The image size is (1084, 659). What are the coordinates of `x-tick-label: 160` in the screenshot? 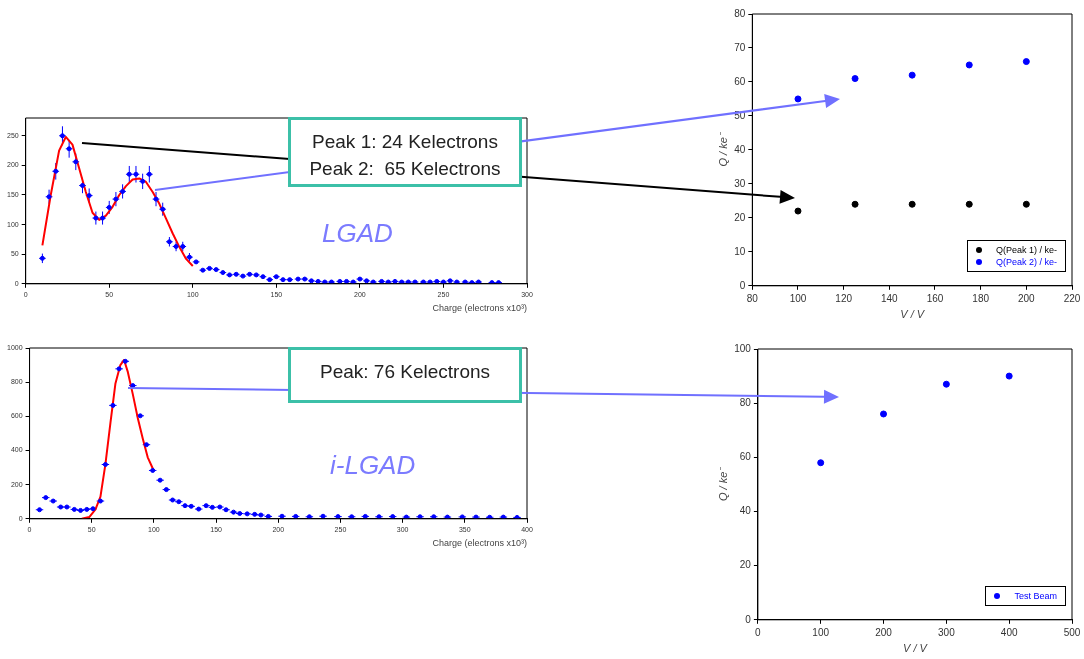 It's located at (935, 298).